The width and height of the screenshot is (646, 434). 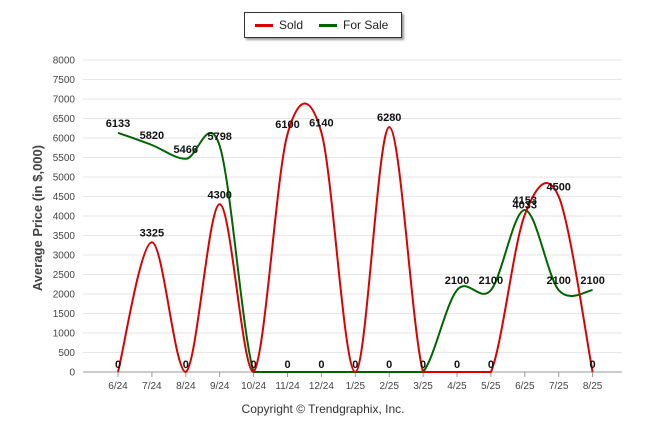 I want to click on data-label: 4033, so click(x=525, y=206).